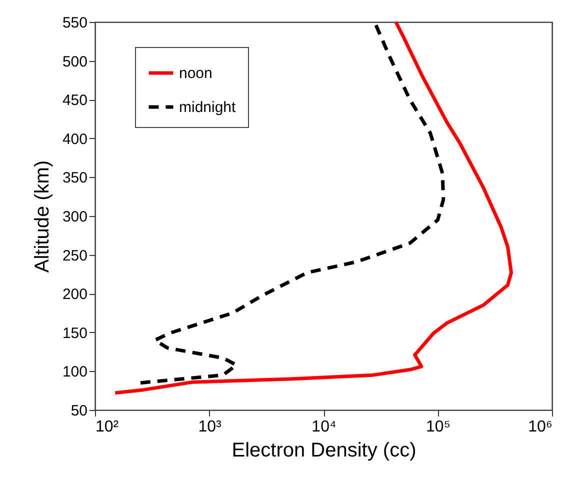 The height and width of the screenshot is (479, 577). What do you see at coordinates (540, 427) in the screenshot?
I see `x-tick-label: 10⁶` at bounding box center [540, 427].